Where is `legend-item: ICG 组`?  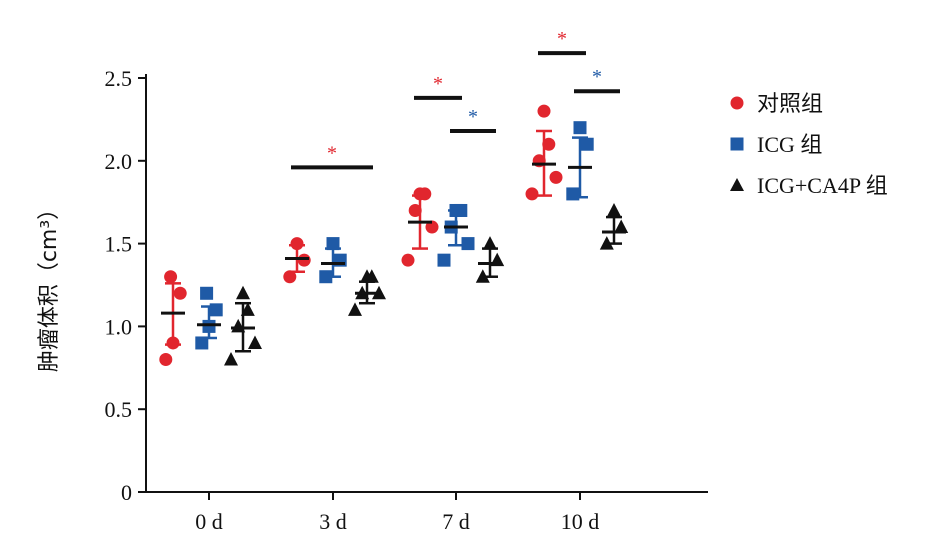
legend-item: ICG 组 is located at coordinates (776, 144).